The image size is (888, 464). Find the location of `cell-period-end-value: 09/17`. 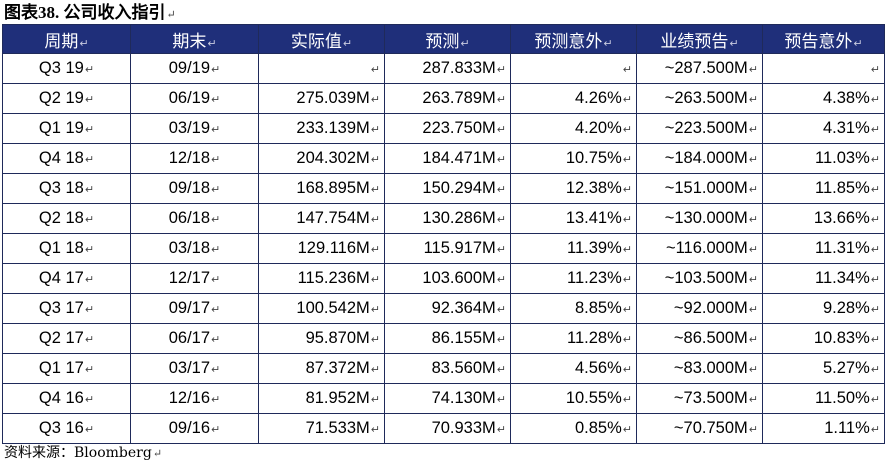

cell-period-end-value: 09/17 is located at coordinates (189, 308).